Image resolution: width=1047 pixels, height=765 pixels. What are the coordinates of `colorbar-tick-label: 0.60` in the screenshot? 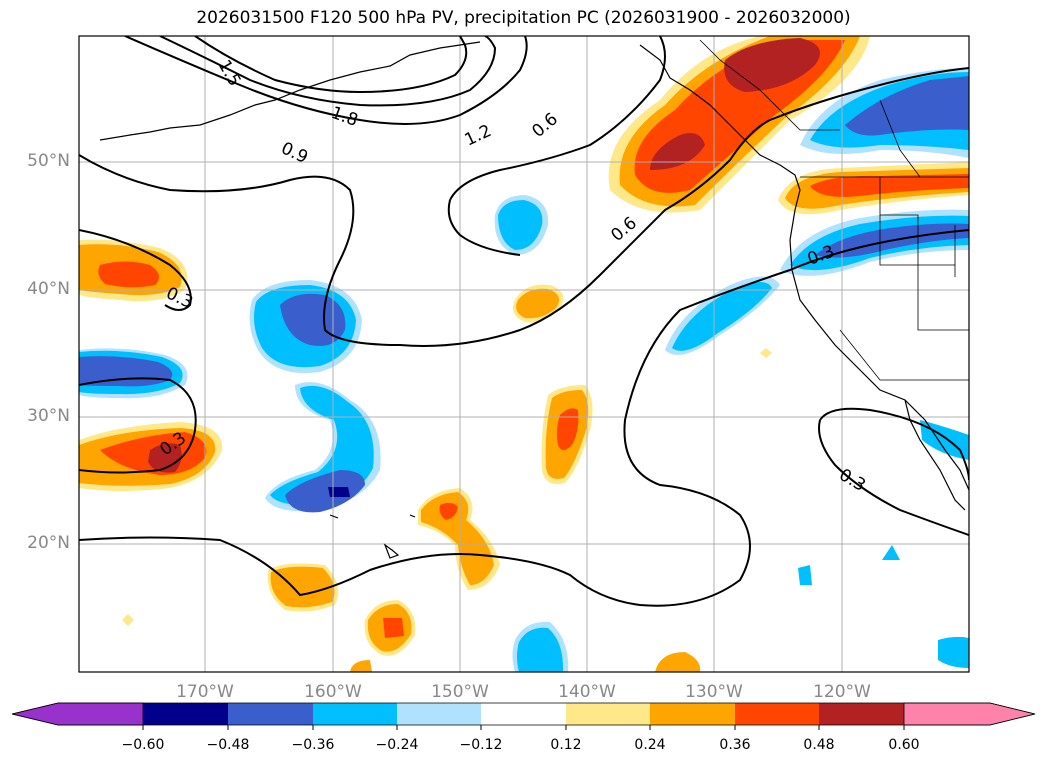 It's located at (904, 745).